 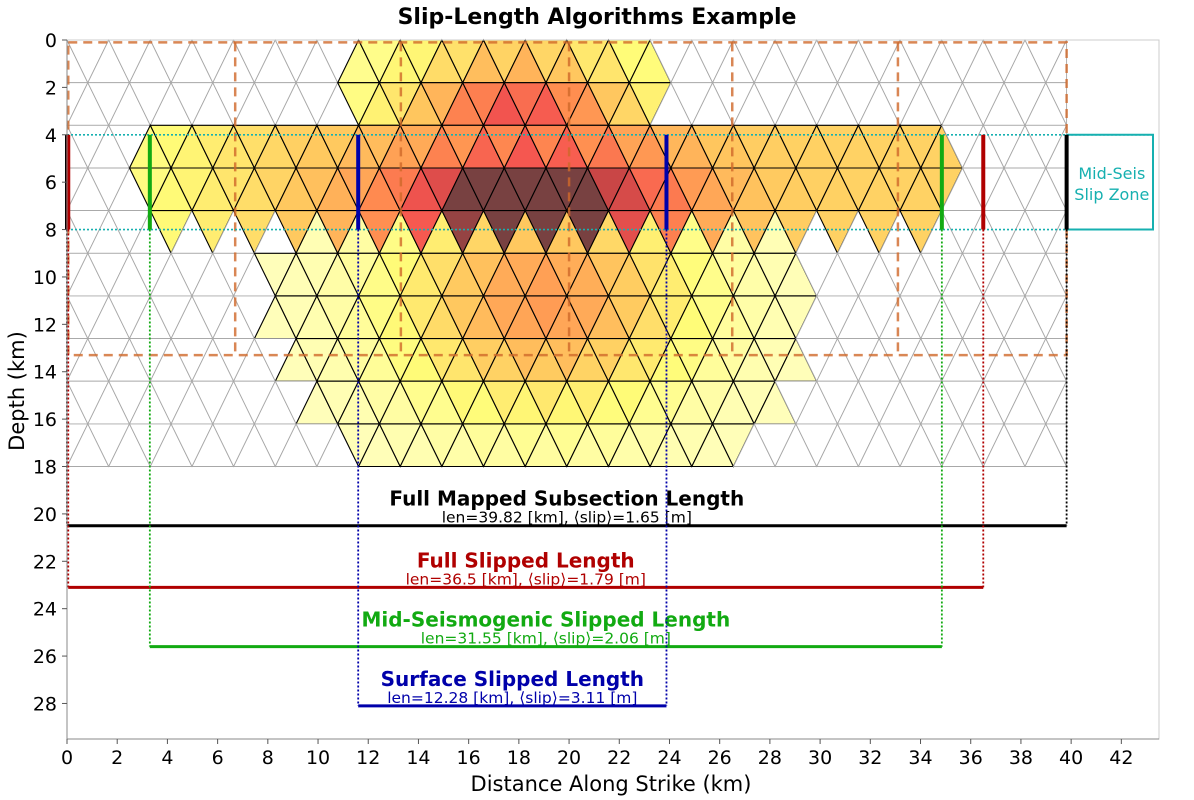 What do you see at coordinates (669, 758) in the screenshot?
I see `x-tick-label: 24` at bounding box center [669, 758].